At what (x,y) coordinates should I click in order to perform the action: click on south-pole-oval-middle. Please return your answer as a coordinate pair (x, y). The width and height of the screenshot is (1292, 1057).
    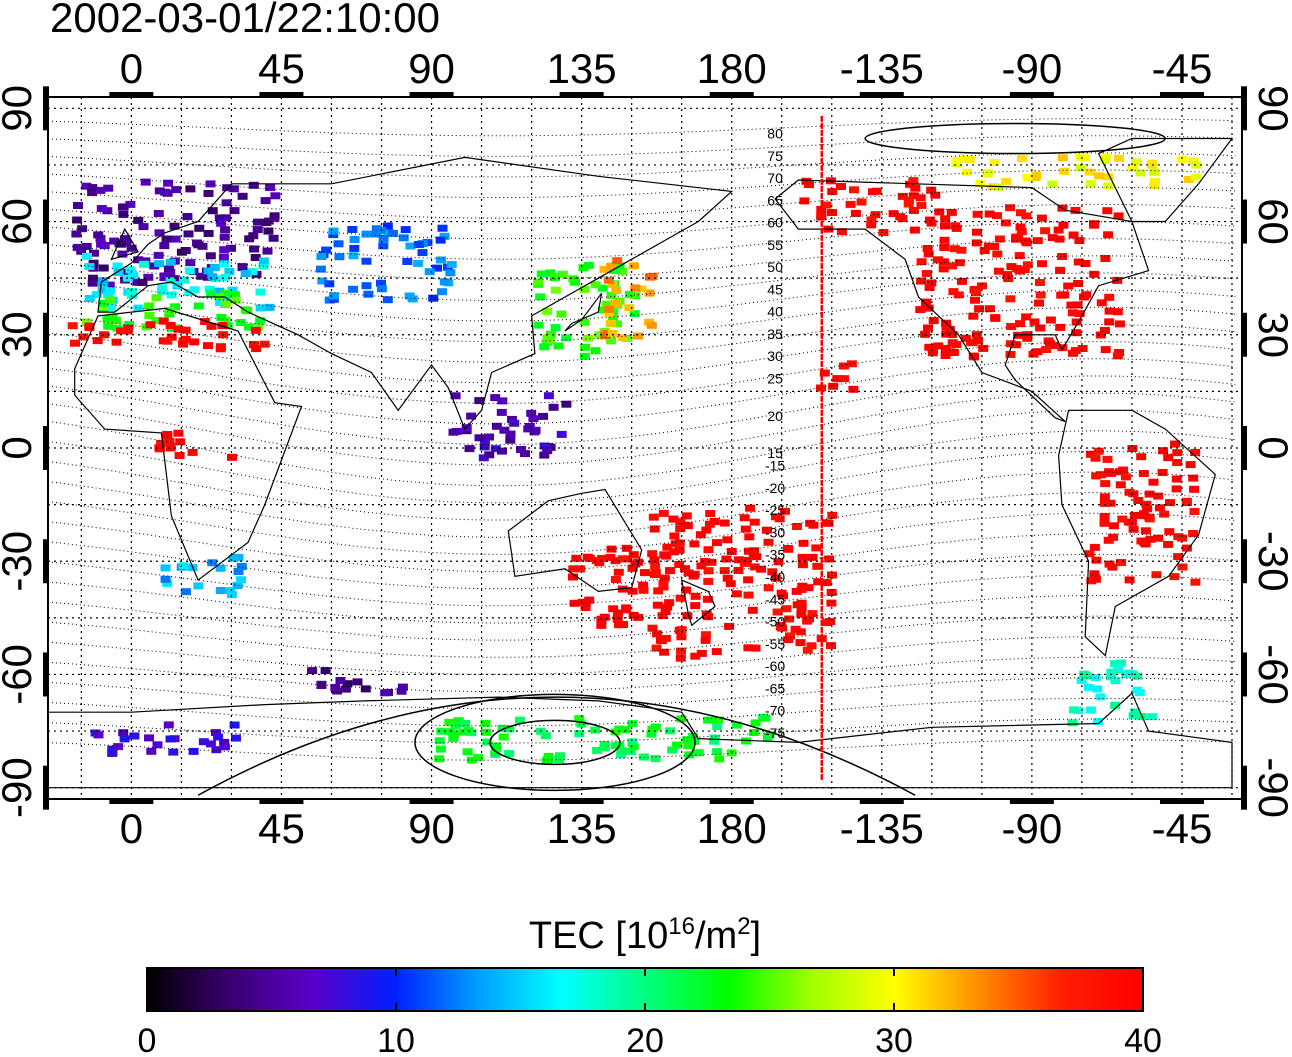
    Looking at the image, I should click on (555, 742).